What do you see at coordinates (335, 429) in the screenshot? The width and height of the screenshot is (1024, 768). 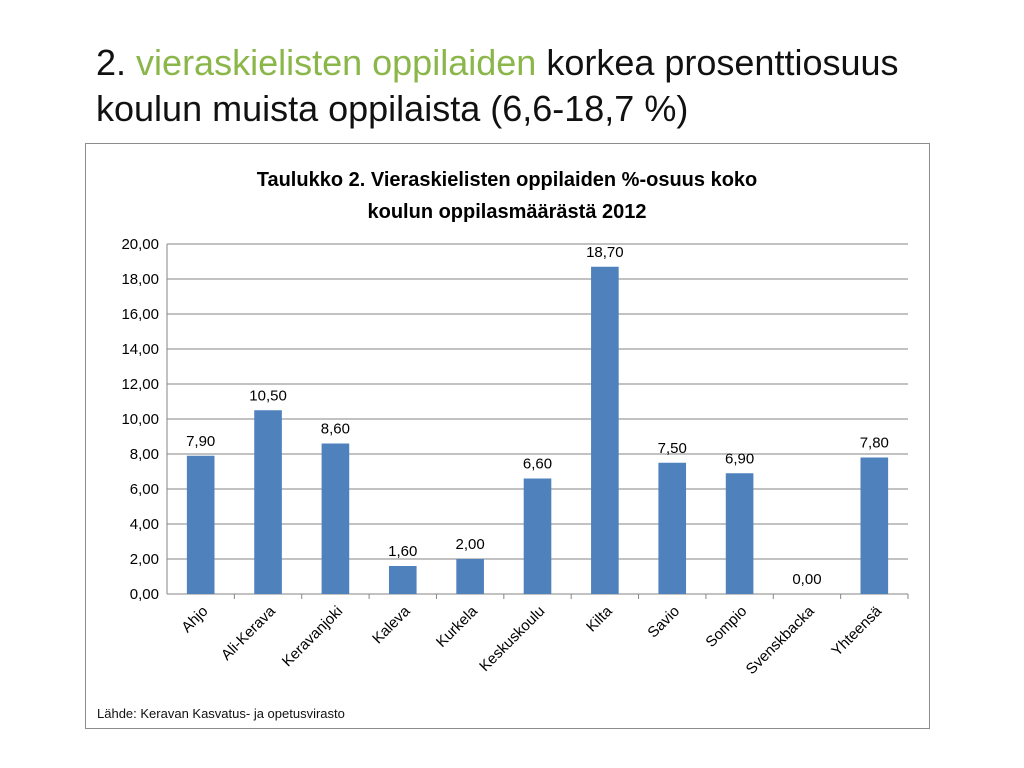 I see `data-label: 8,60` at bounding box center [335, 429].